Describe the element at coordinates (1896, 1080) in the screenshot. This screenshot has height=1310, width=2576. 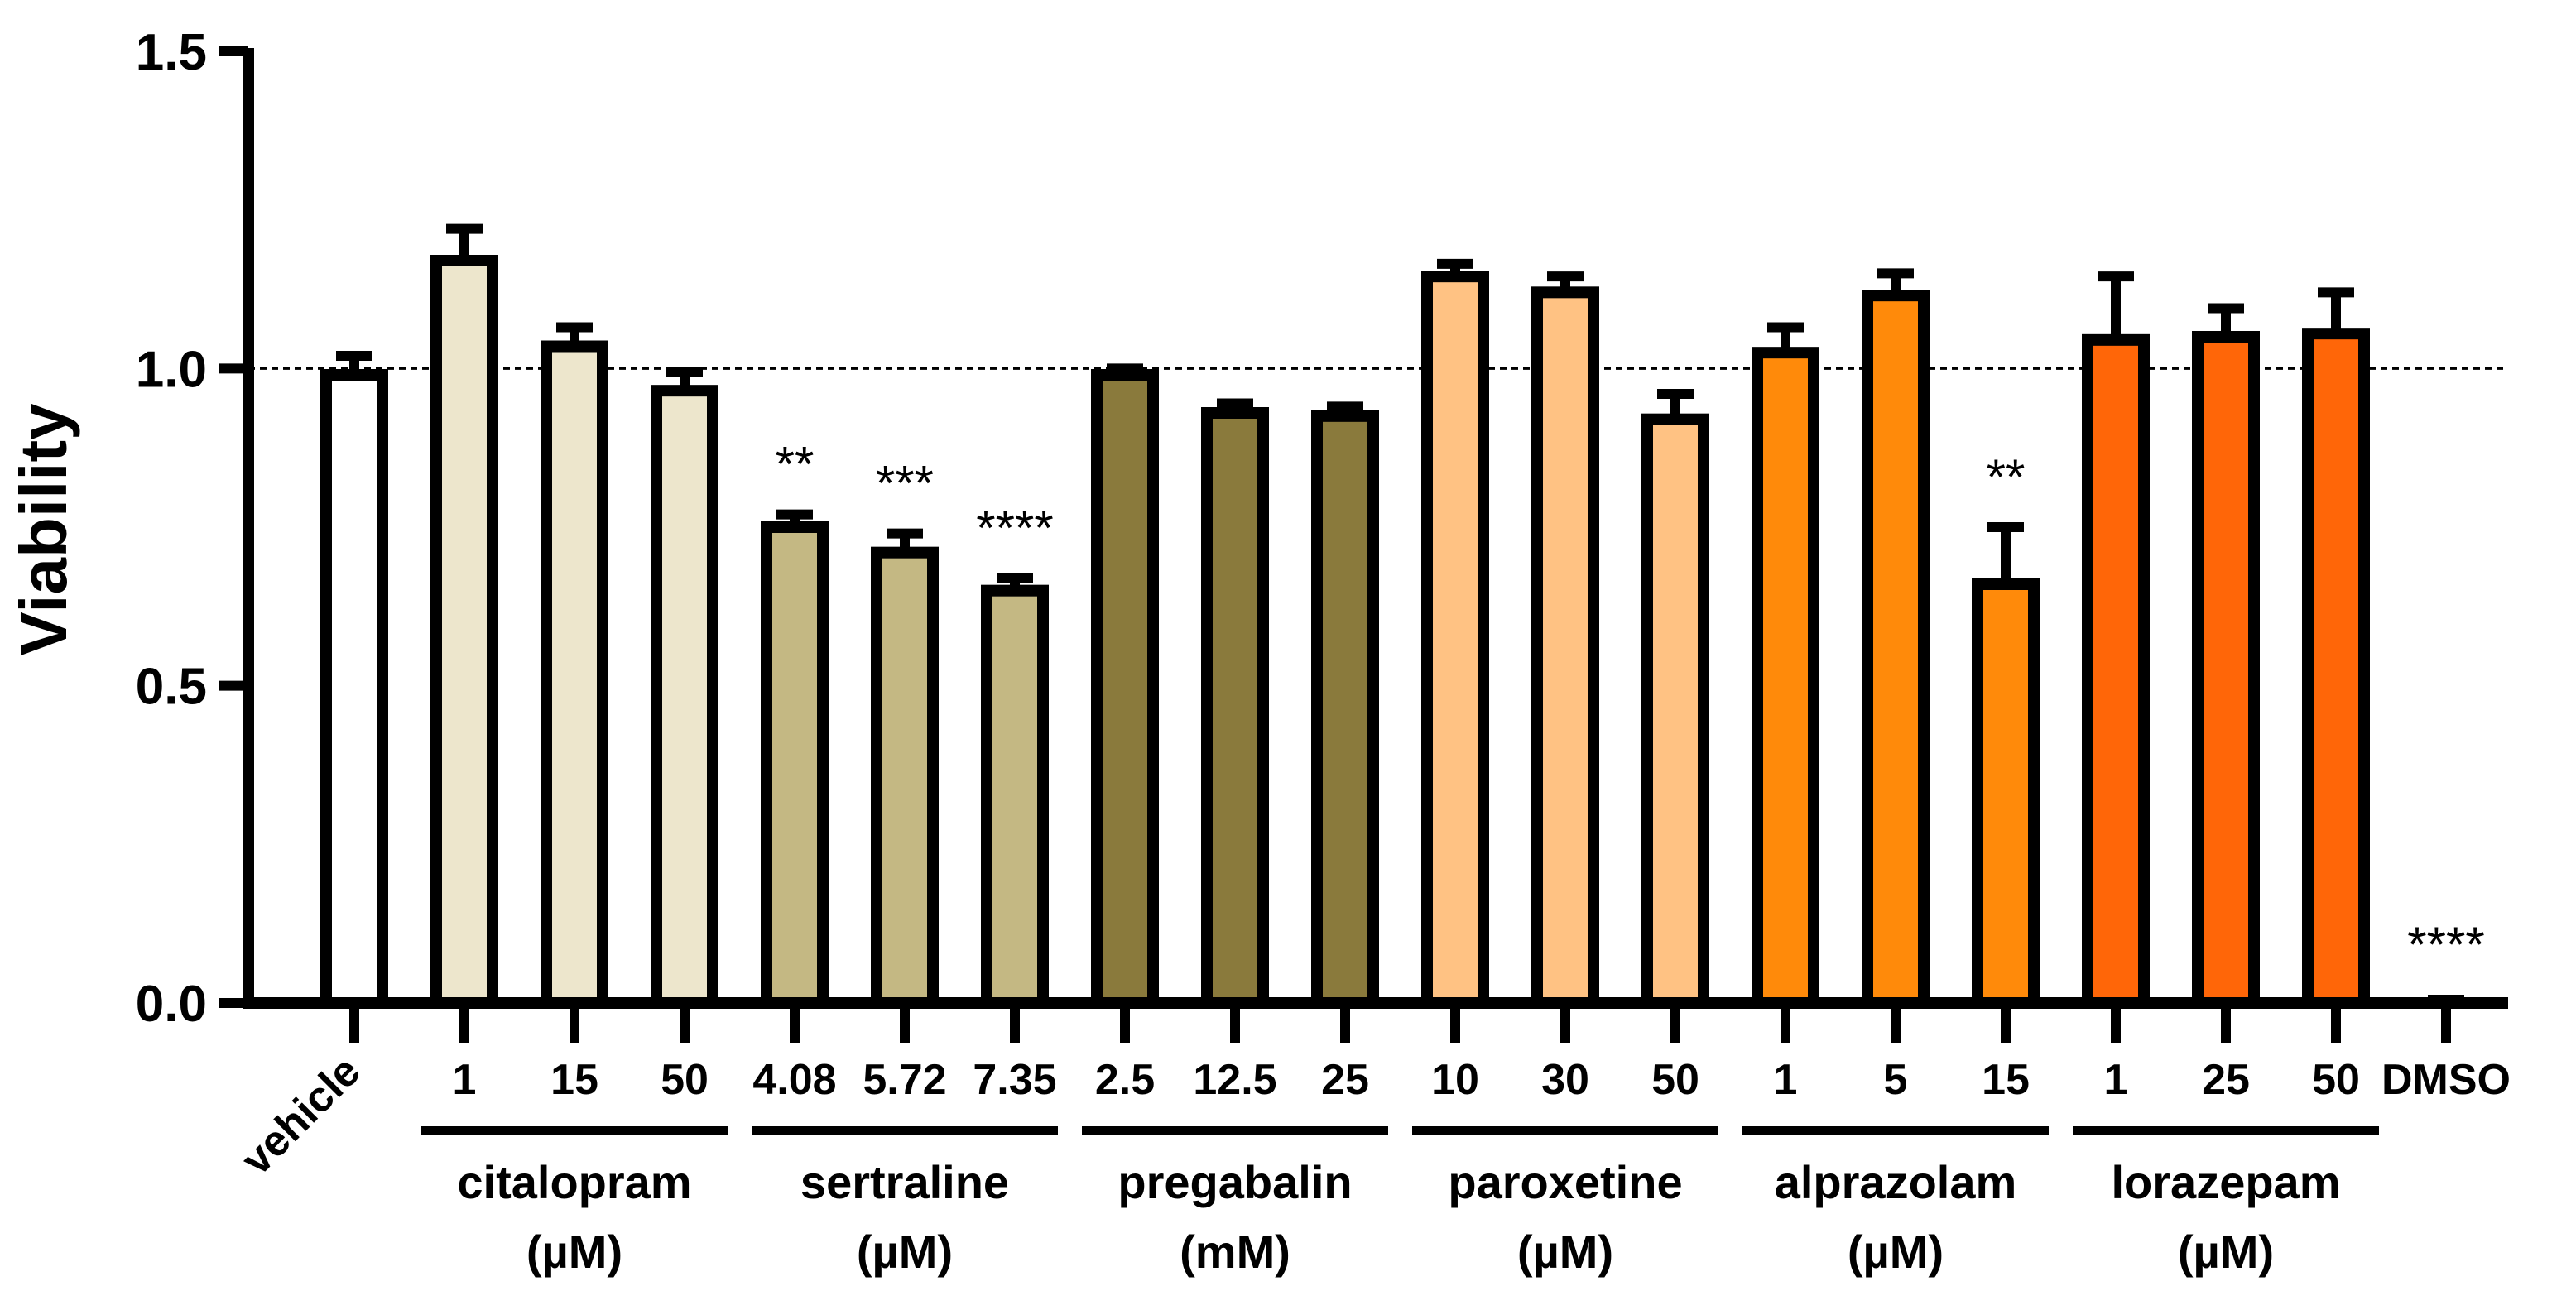
I see `x-tick-label: 5` at that location.